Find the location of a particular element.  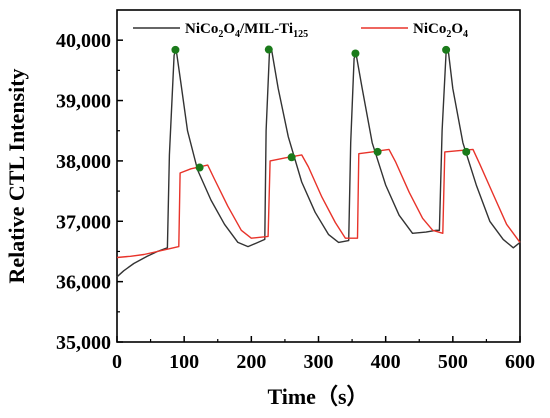

x-tick-labels: 0 100 200 300 400 500 600 is located at coordinates (323, 362).